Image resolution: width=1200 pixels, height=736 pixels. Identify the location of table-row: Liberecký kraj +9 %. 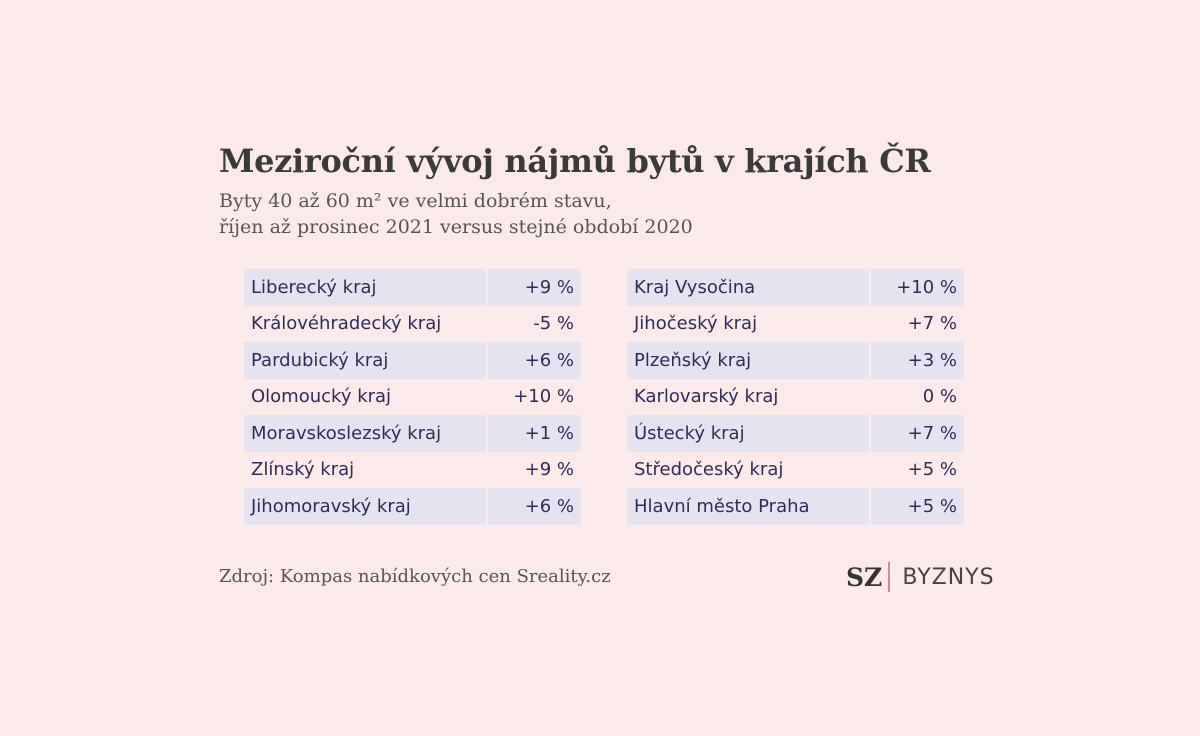
(412, 287).